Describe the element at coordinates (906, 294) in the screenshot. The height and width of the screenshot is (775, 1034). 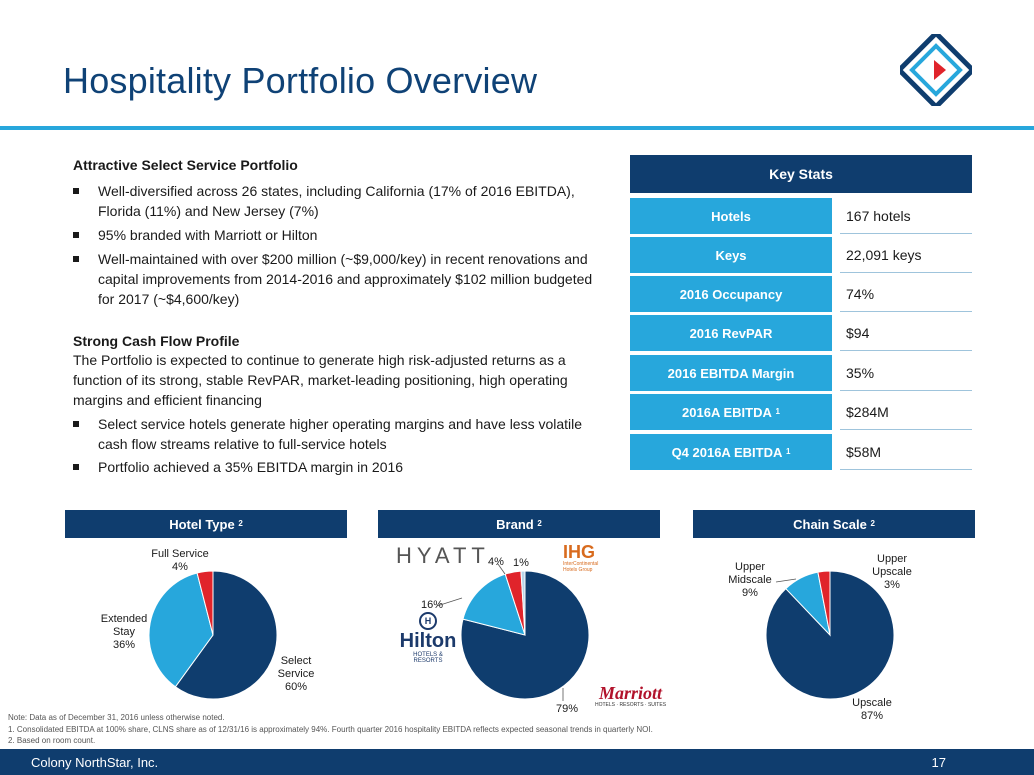
I see `stat-value-occupancy: 74%` at that location.